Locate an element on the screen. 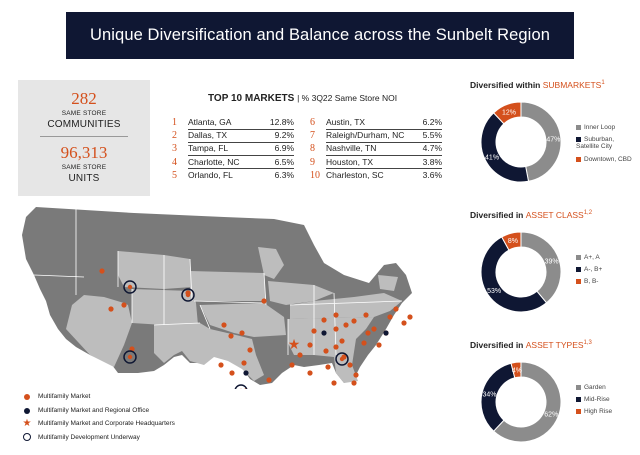  market-city: Houston, TX is located at coordinates (350, 161).